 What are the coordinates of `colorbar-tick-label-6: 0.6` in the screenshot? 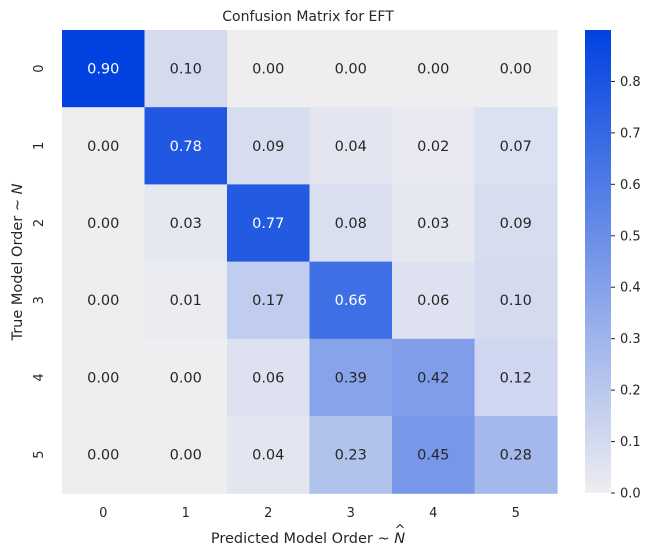 It's located at (630, 185).